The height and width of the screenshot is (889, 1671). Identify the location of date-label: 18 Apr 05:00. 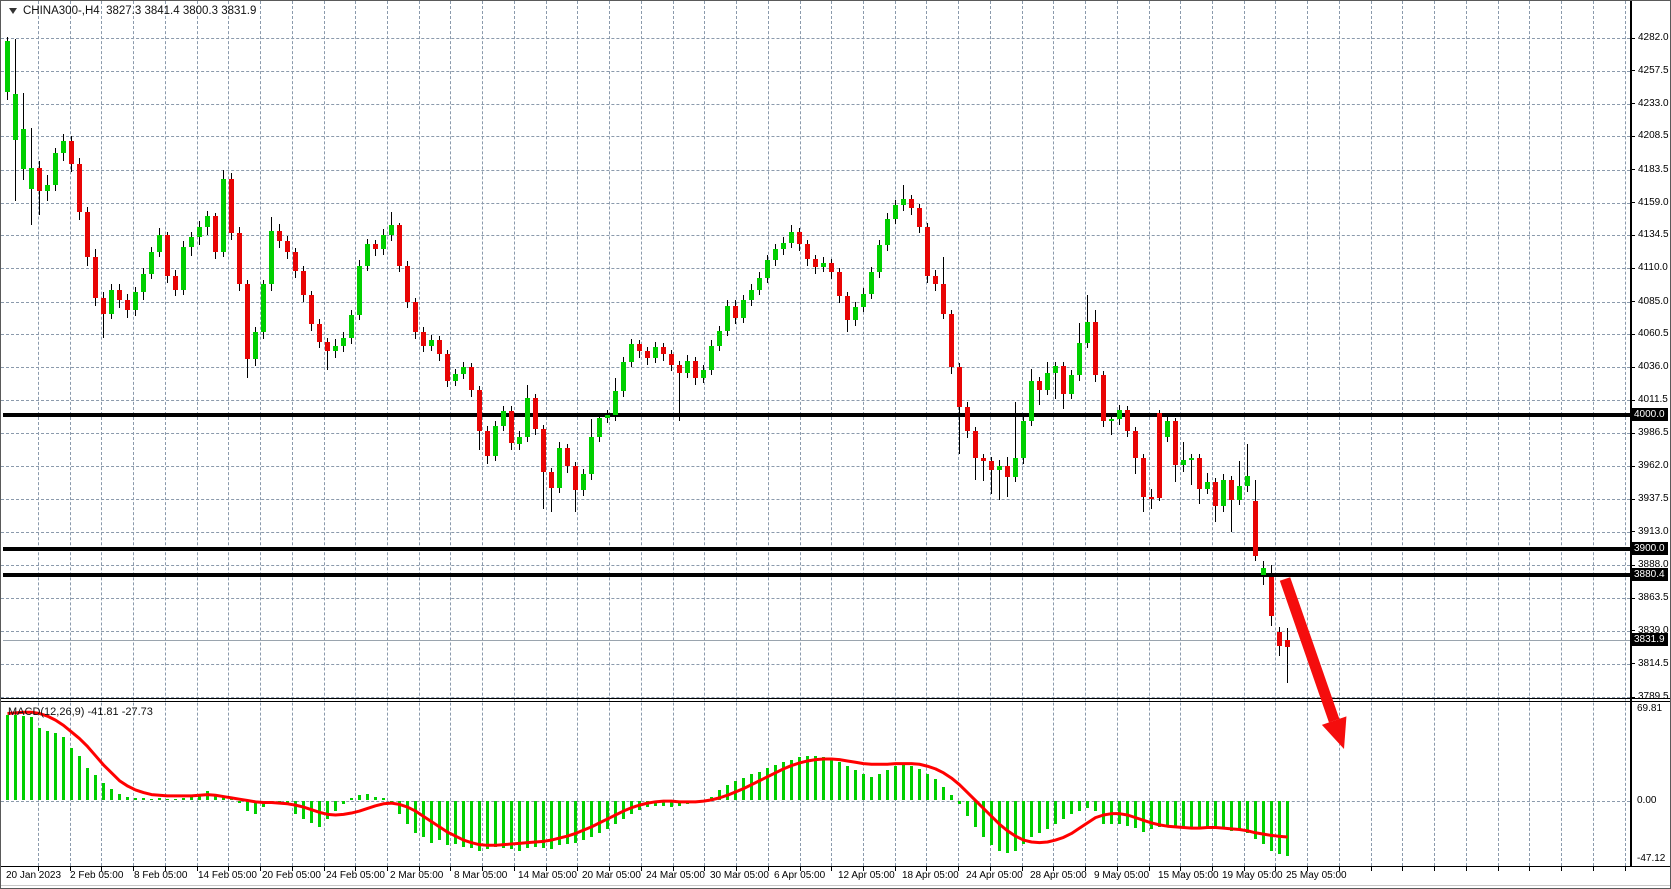
(930, 875).